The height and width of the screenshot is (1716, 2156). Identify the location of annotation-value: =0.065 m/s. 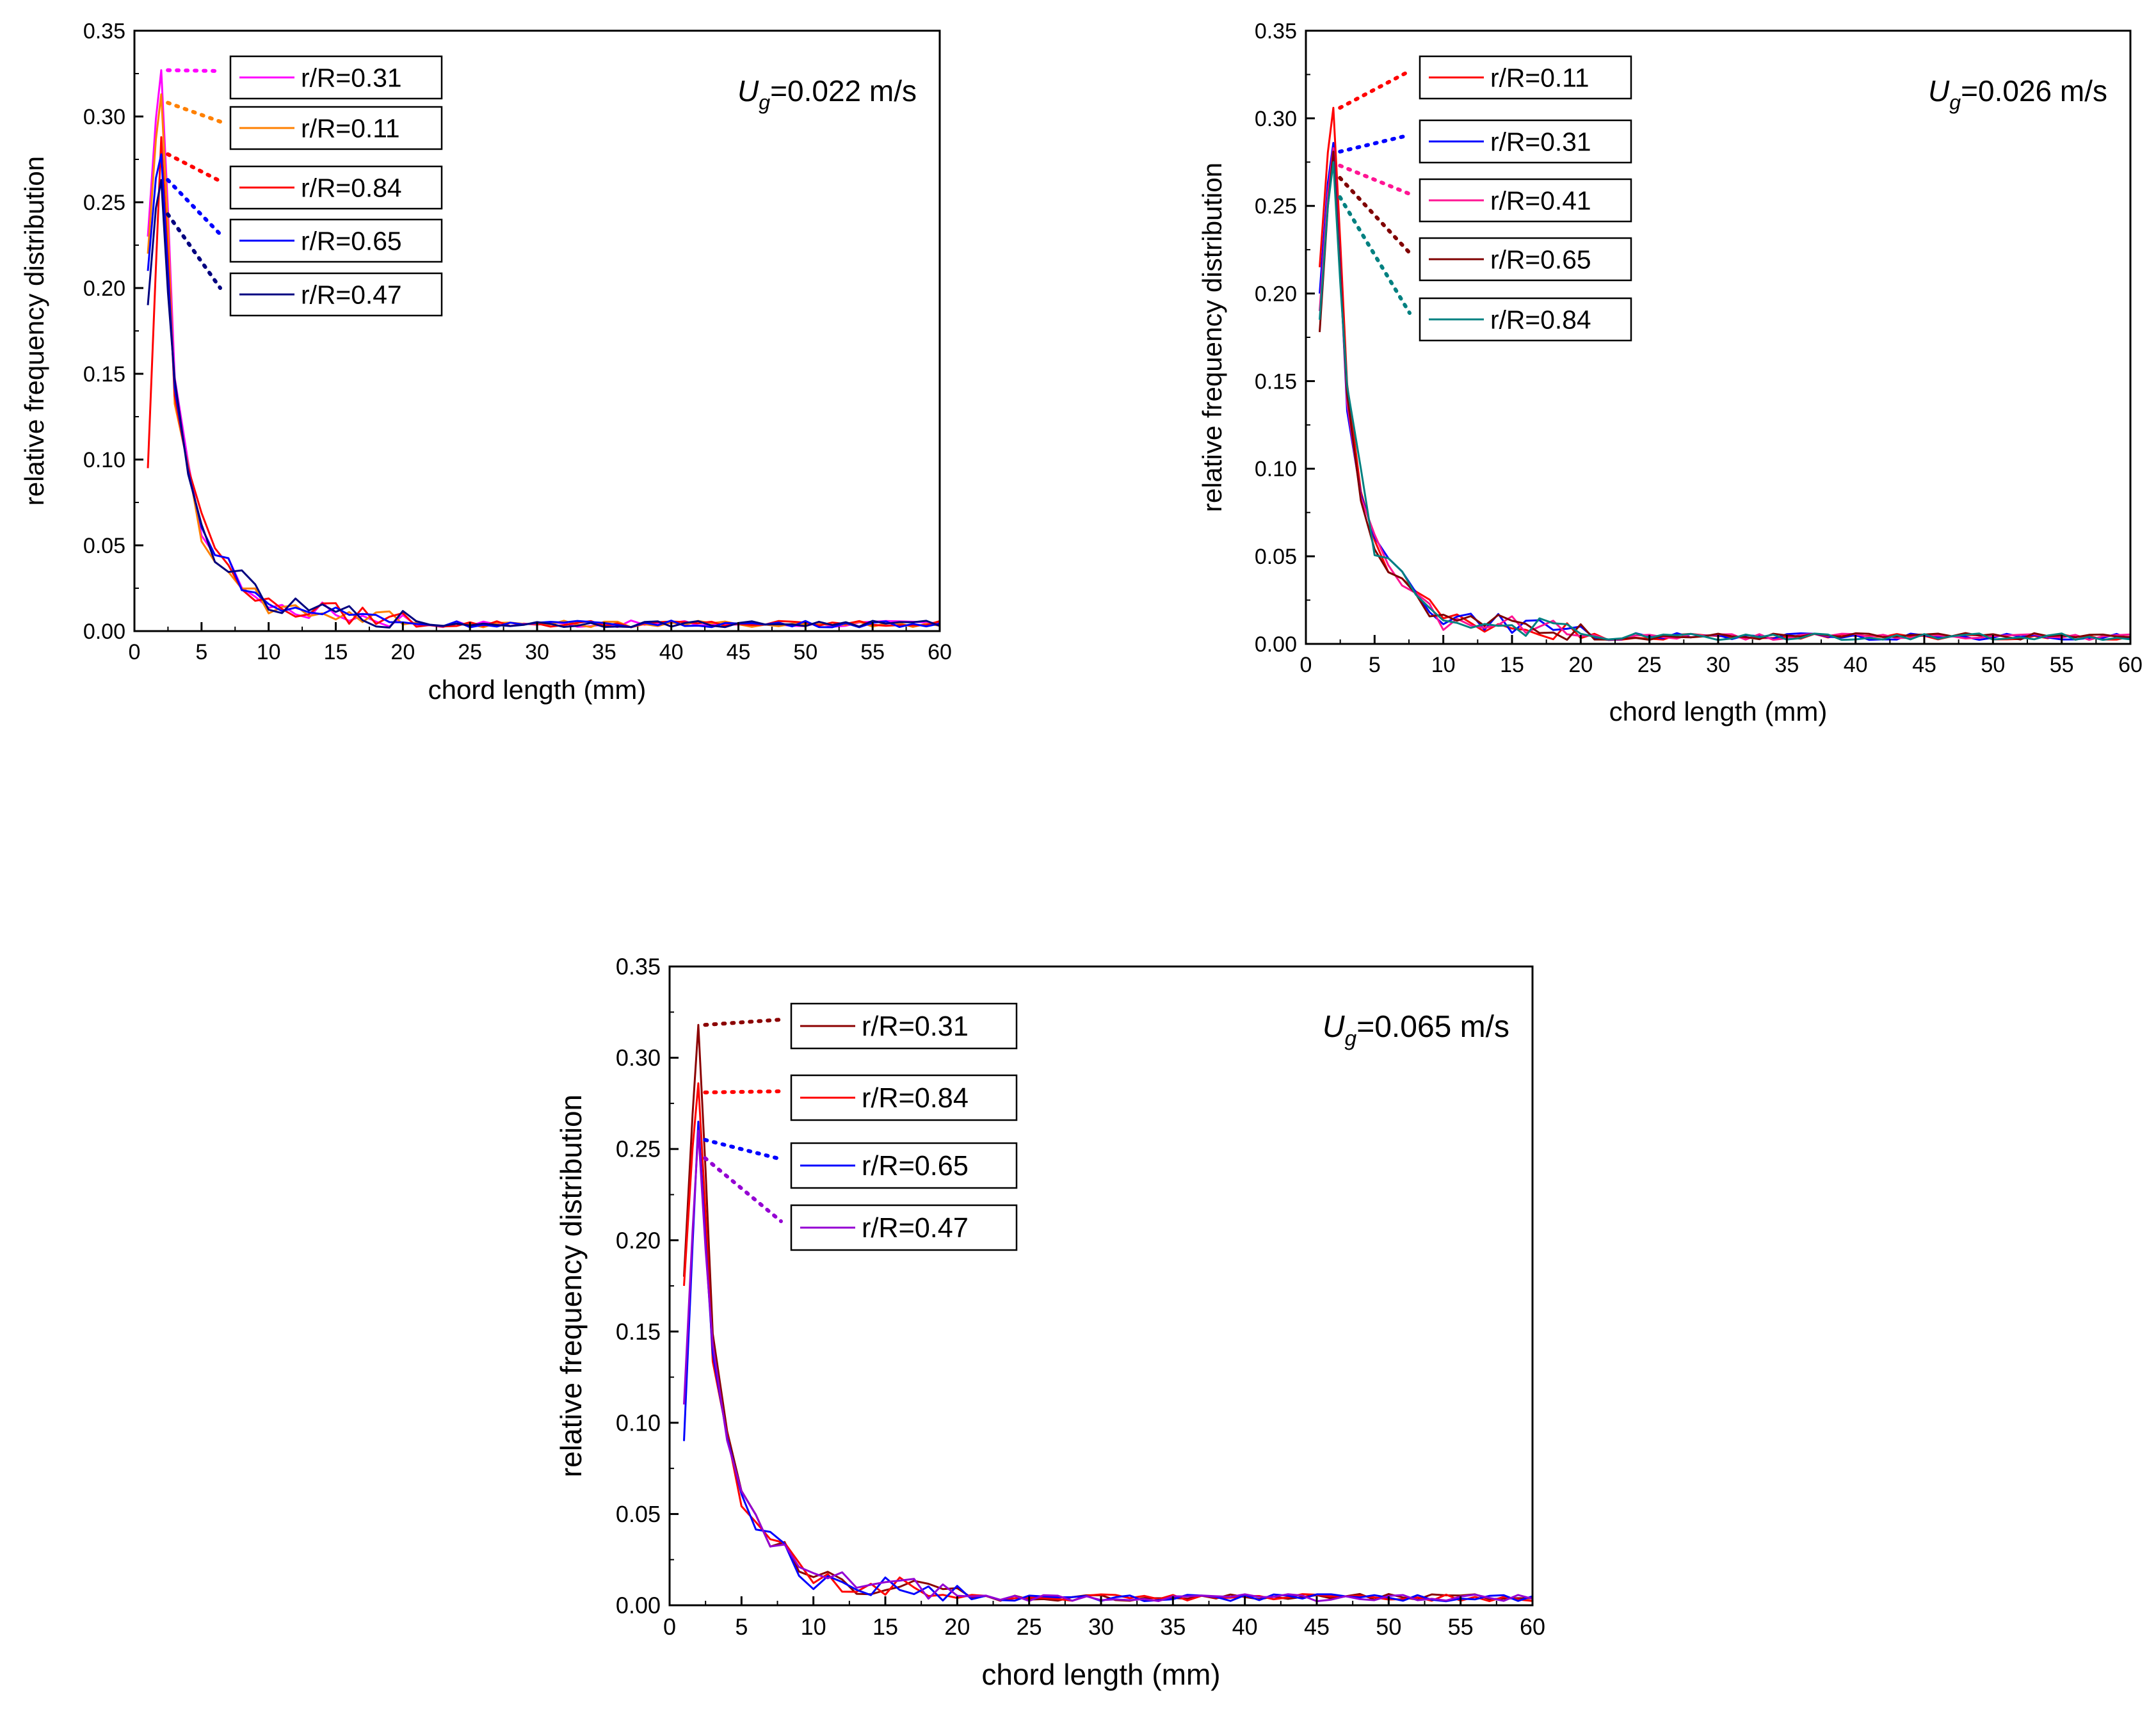
(1432, 1027).